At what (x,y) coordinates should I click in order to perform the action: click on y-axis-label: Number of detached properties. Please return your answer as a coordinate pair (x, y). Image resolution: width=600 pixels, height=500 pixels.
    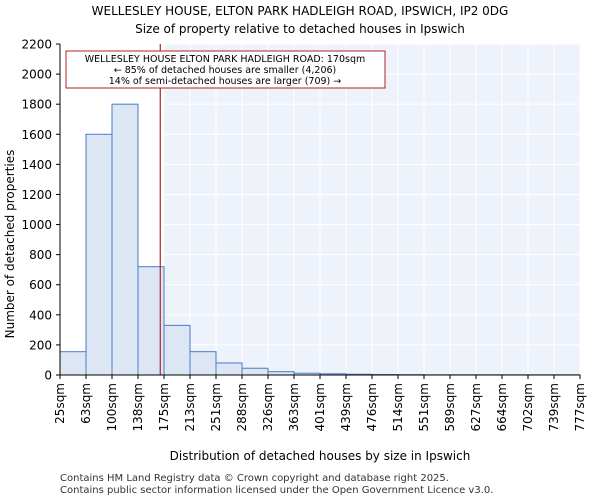
    Looking at the image, I should click on (10, 244).